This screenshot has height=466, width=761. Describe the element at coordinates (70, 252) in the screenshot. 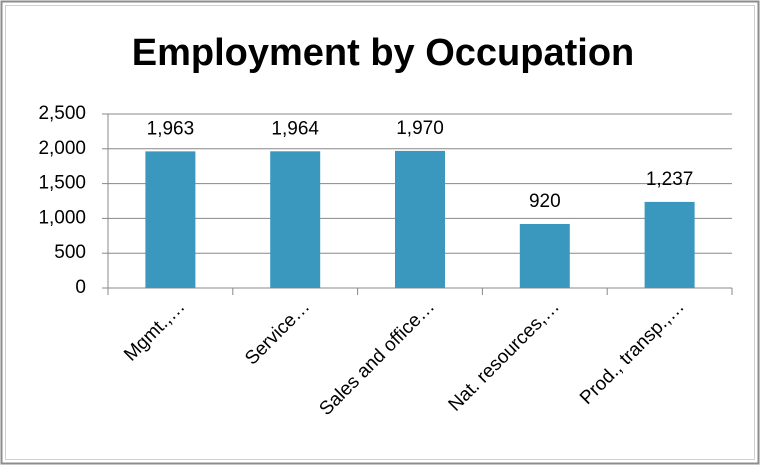

I see `y-tick-label: 500` at that location.